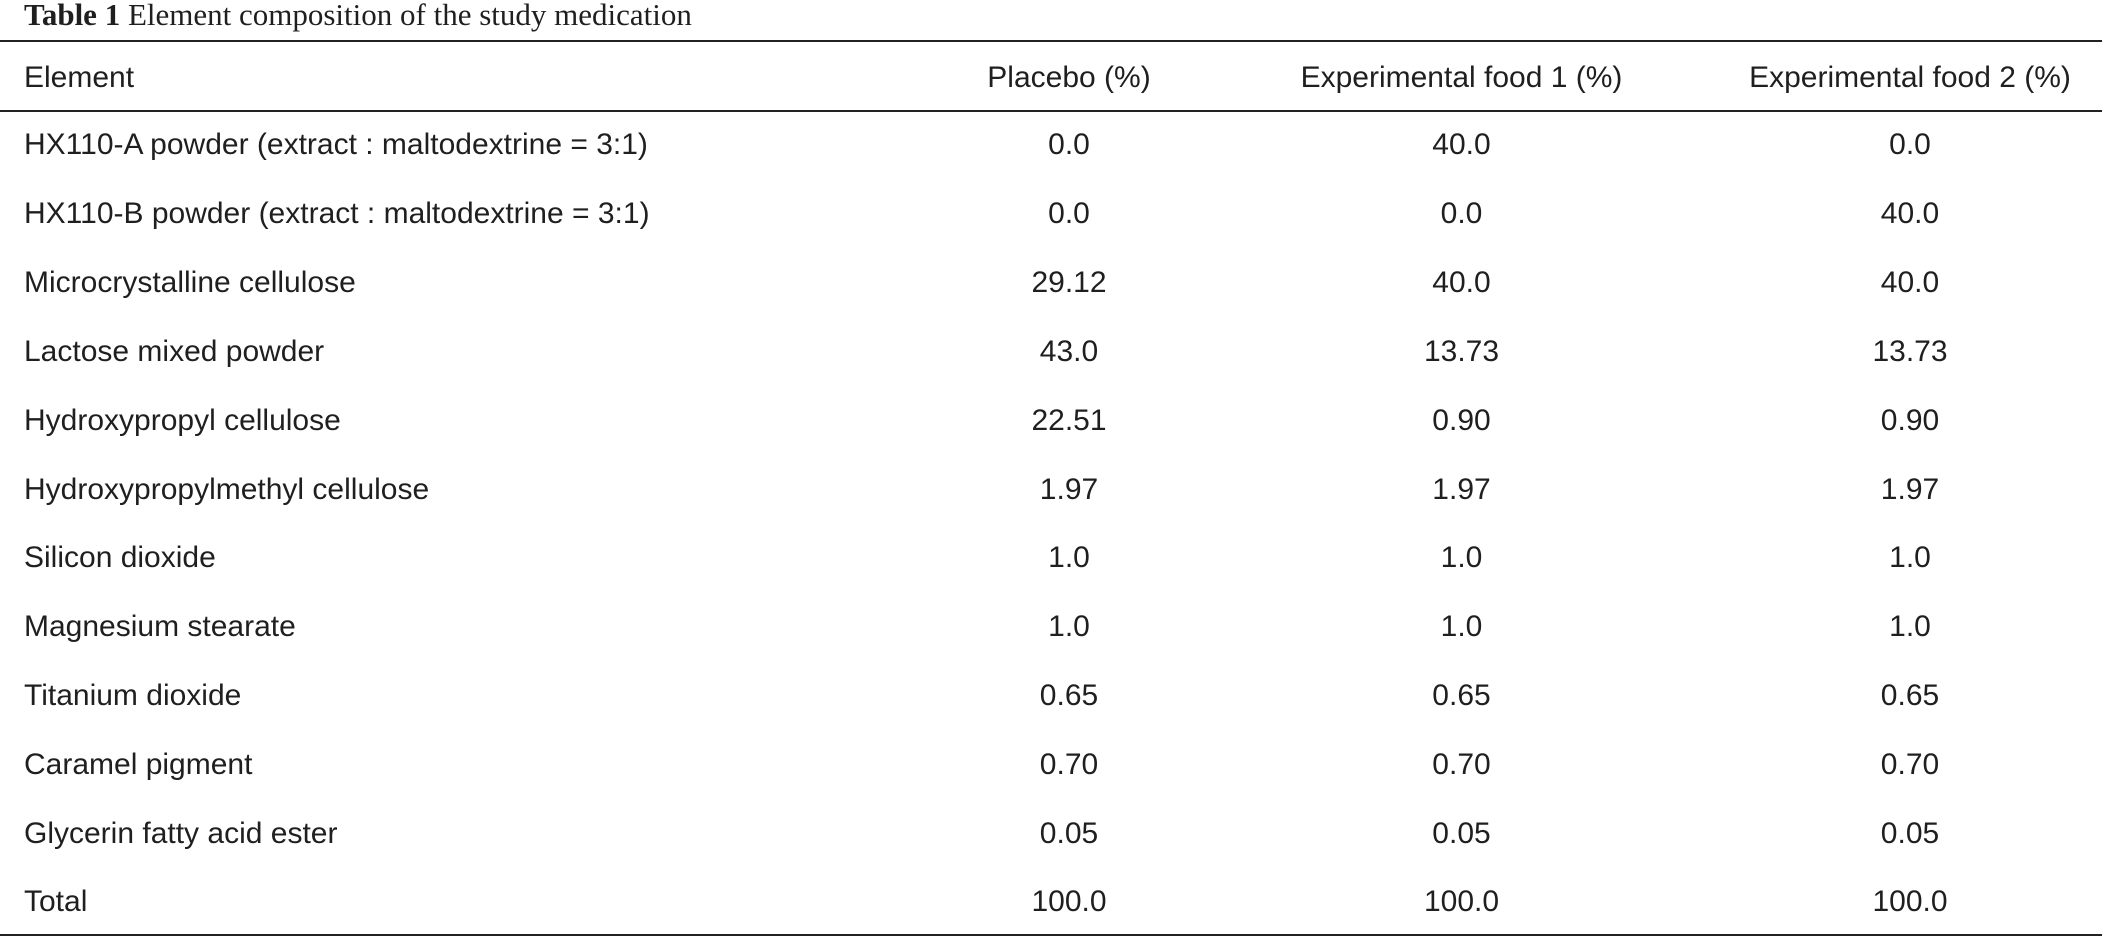  Describe the element at coordinates (1069, 902) in the screenshot. I see `placebo-value-cell: 100.0` at that location.